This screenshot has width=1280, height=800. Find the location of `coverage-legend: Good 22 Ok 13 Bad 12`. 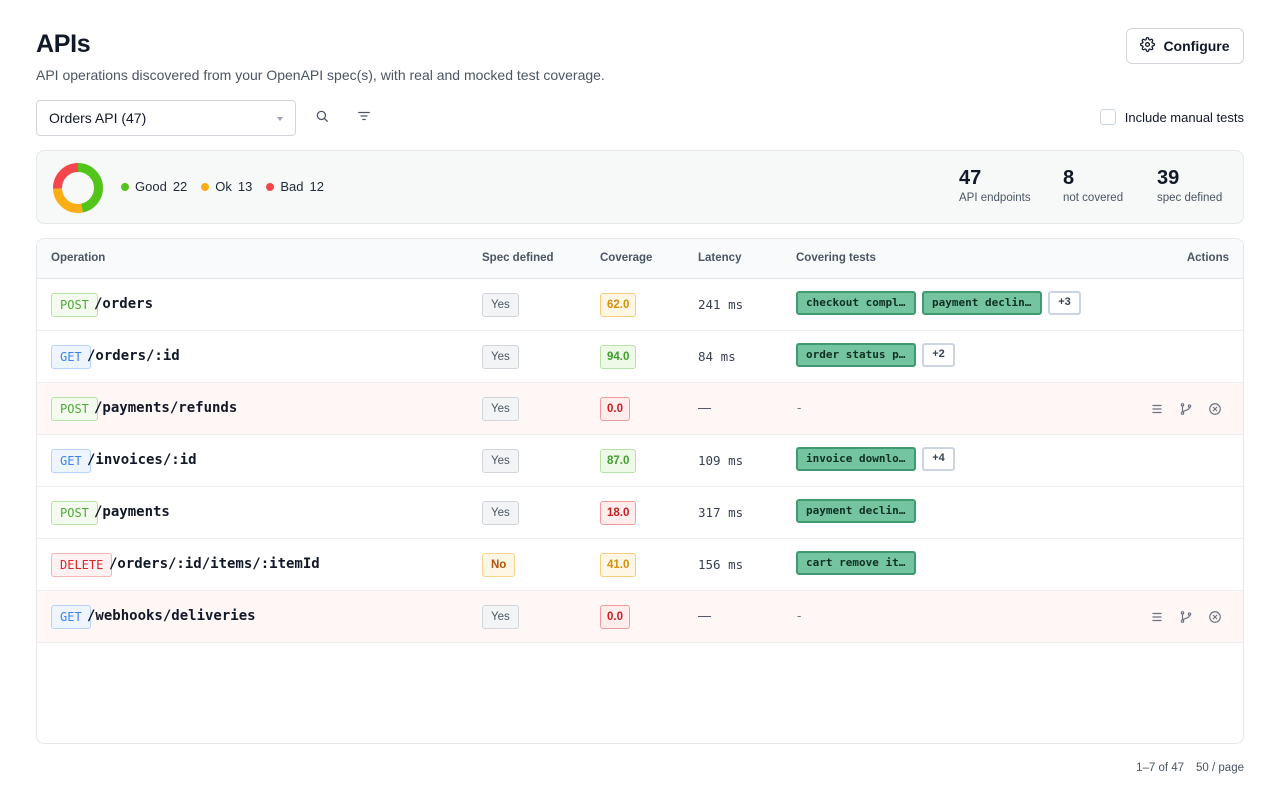

coverage-legend: Good 22 Ok 13 Bad 12 is located at coordinates (222, 186).